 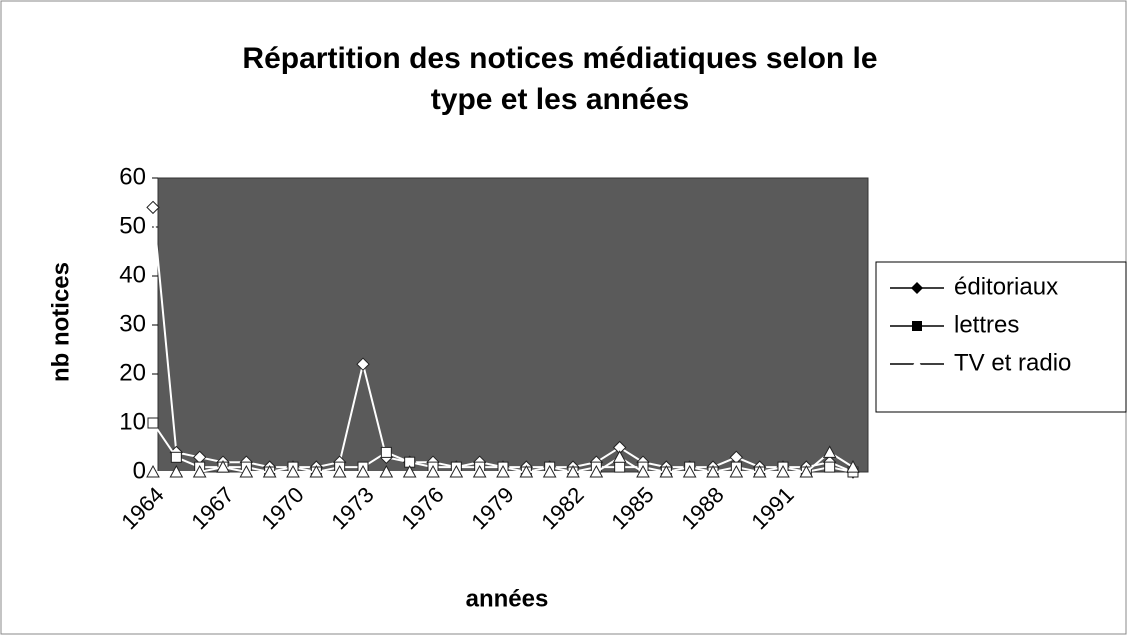 What do you see at coordinates (132, 274) in the screenshot?
I see `y-tick-label: 40` at bounding box center [132, 274].